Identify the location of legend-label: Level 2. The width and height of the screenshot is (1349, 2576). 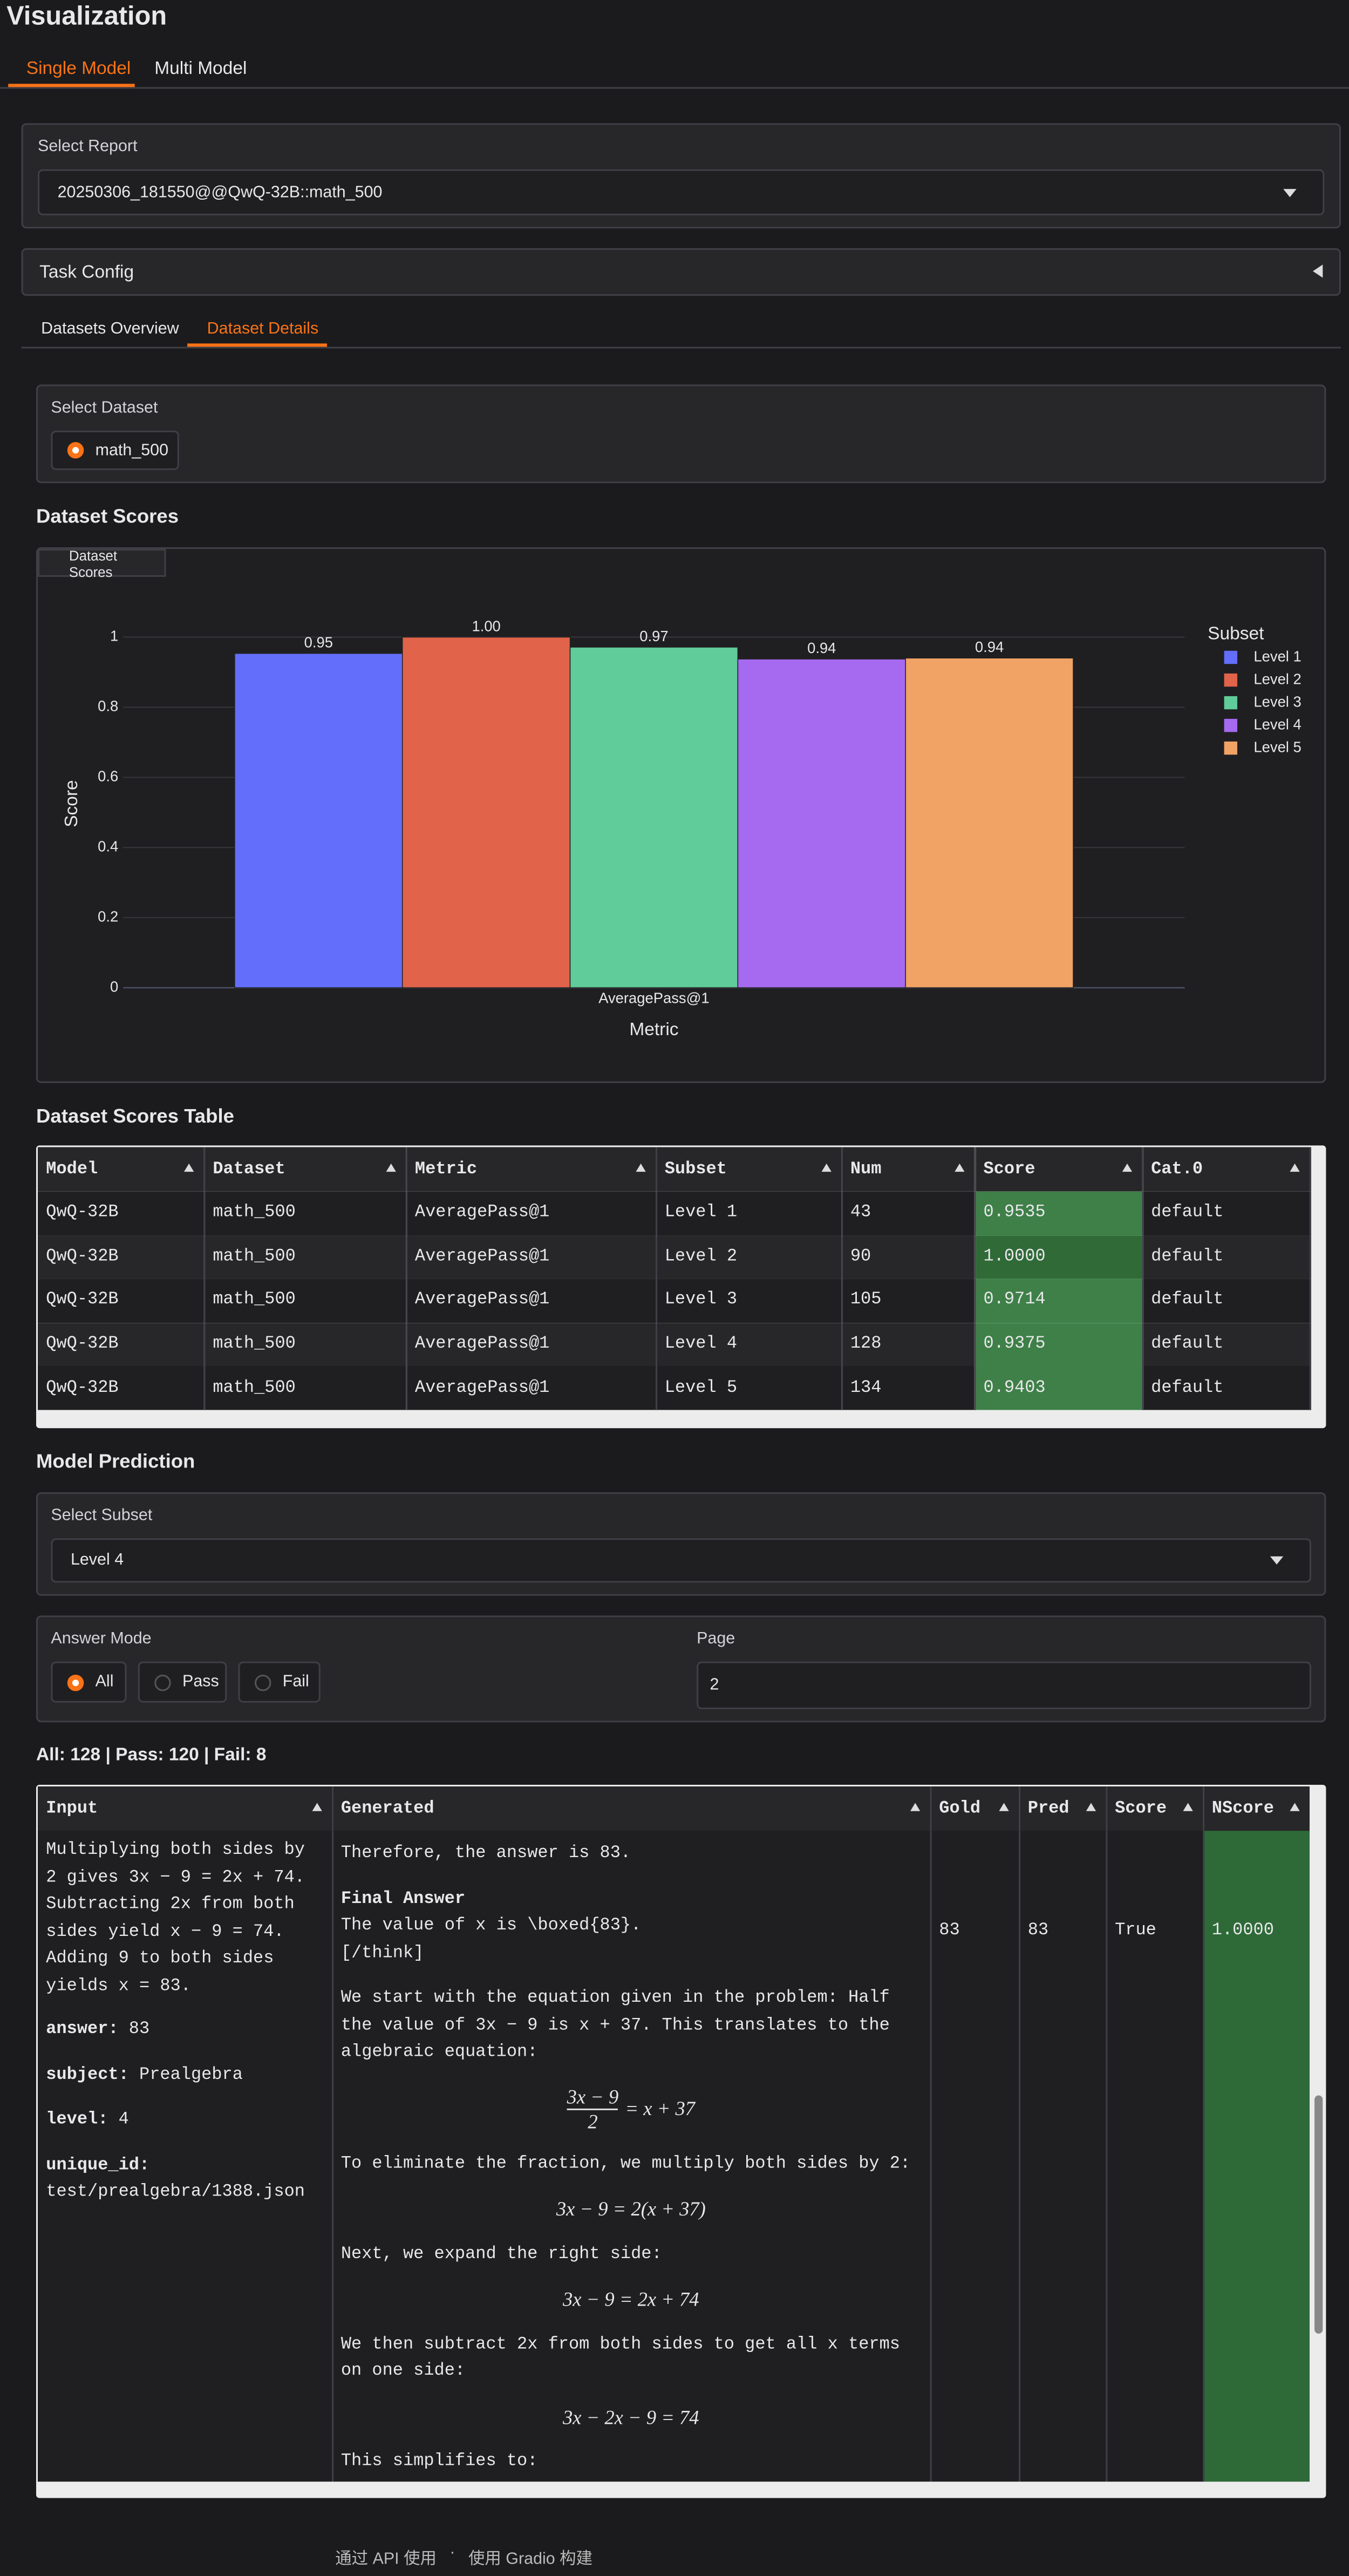
(1277, 678).